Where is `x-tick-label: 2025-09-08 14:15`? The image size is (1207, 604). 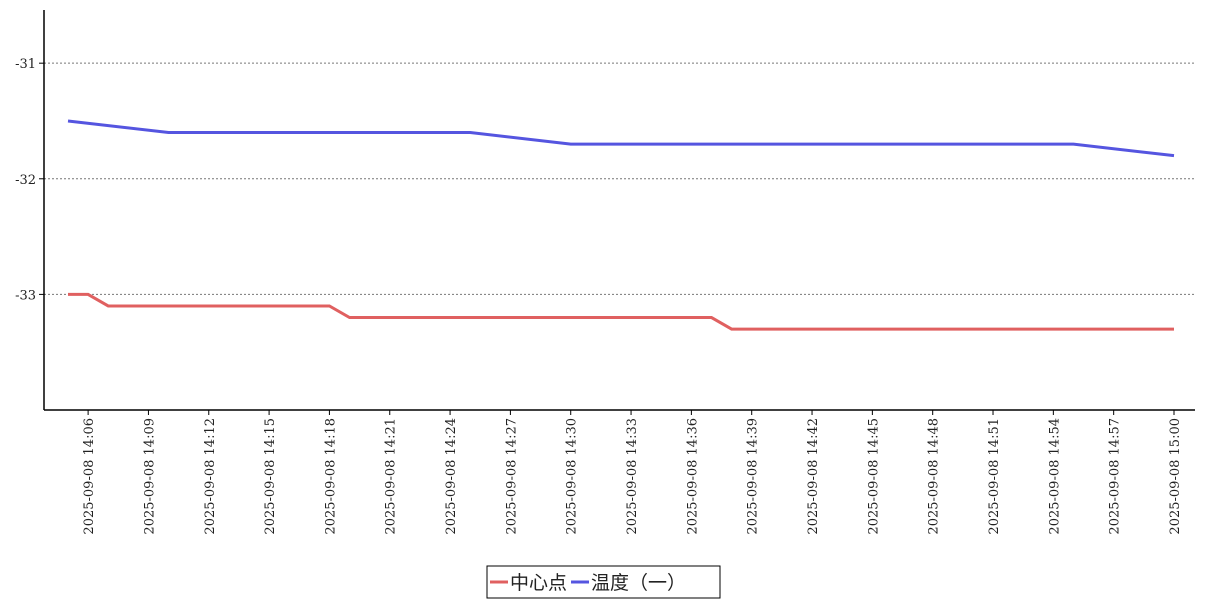
x-tick-label: 2025-09-08 14:15 is located at coordinates (270, 476).